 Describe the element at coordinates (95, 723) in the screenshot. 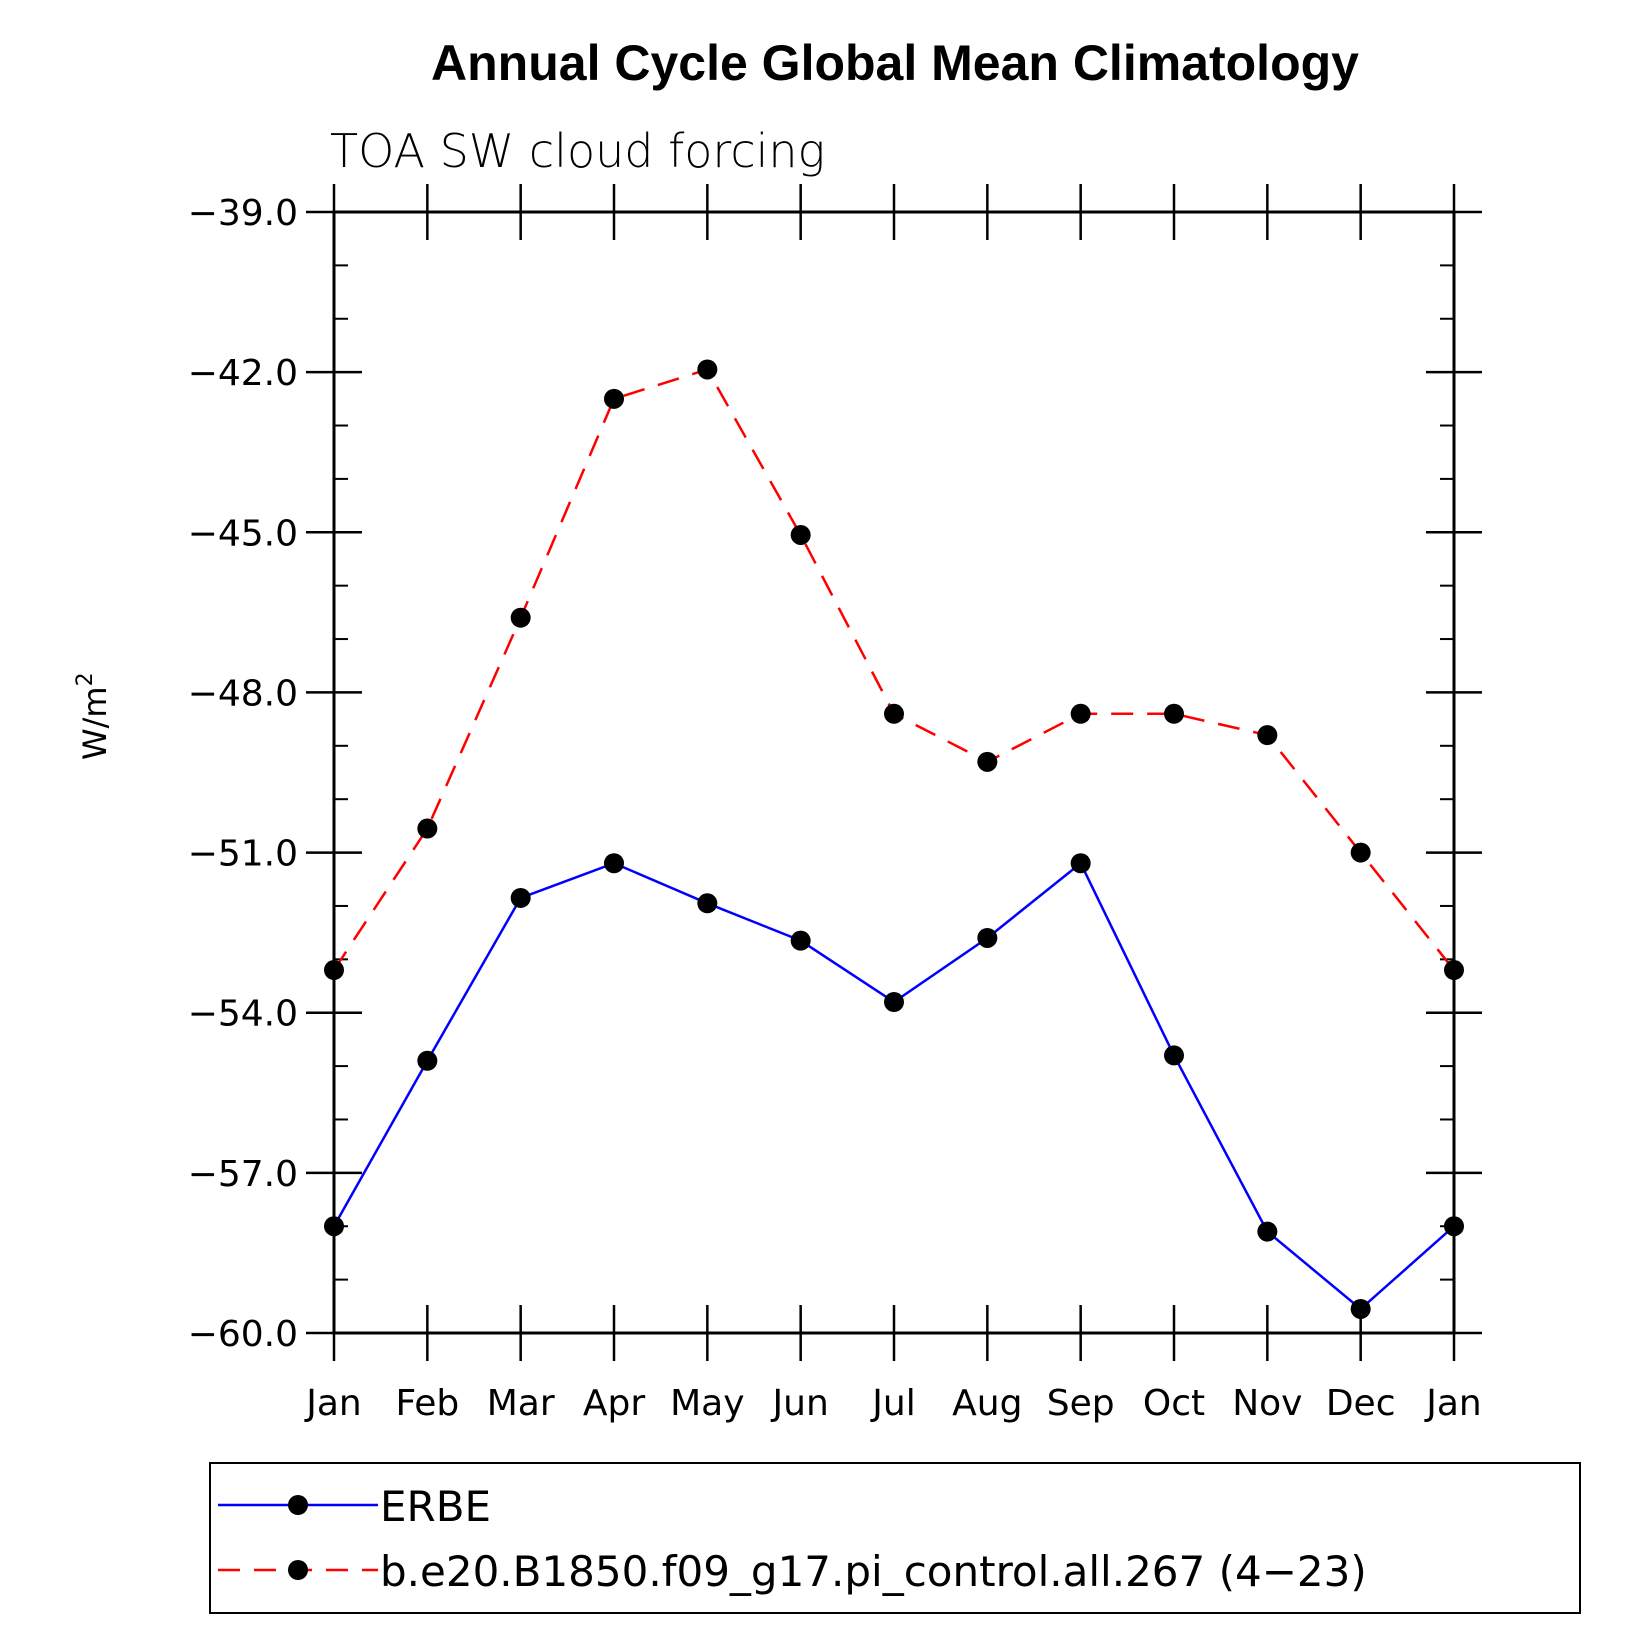

I see `y-axis-label-text: W/m` at that location.